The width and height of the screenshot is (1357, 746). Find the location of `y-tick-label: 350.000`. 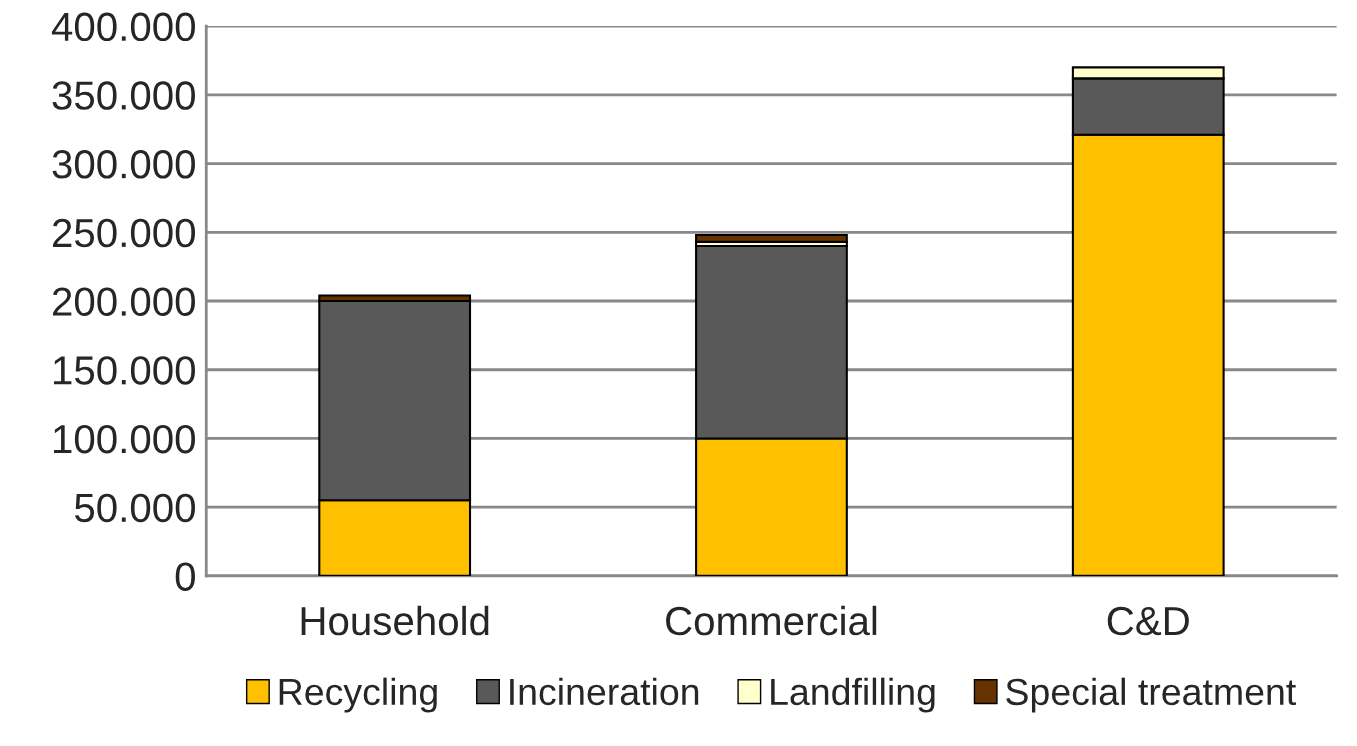

y-tick-label: 350.000 is located at coordinates (123, 95).